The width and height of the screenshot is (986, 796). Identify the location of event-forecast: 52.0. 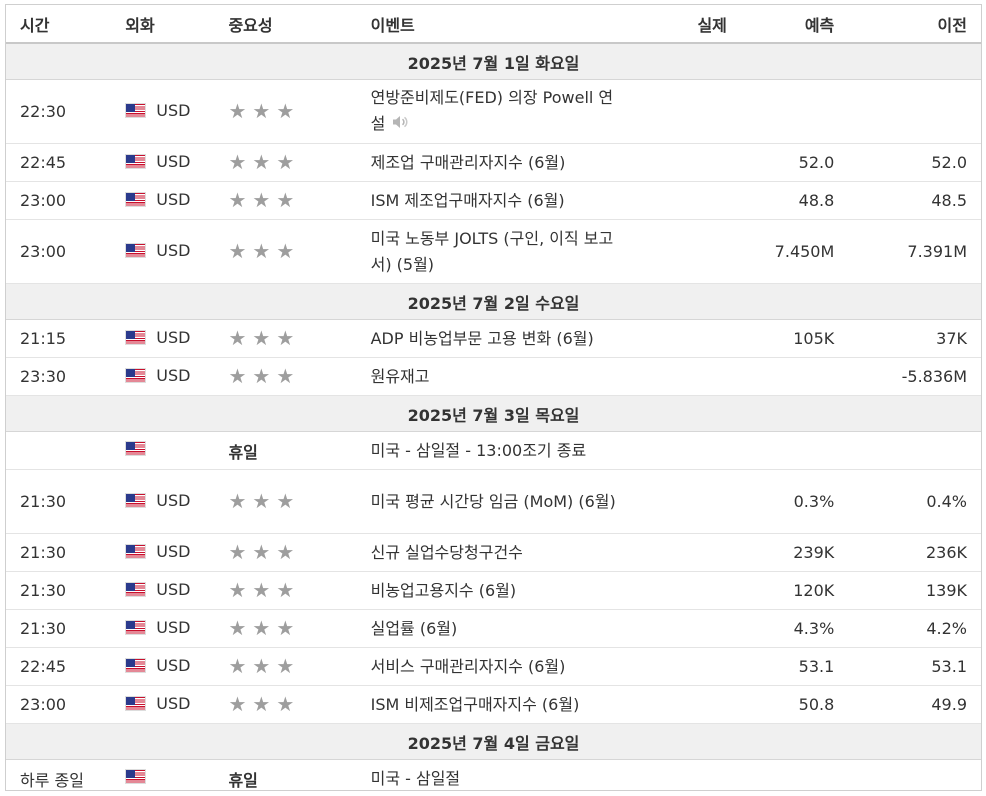
(794, 162).